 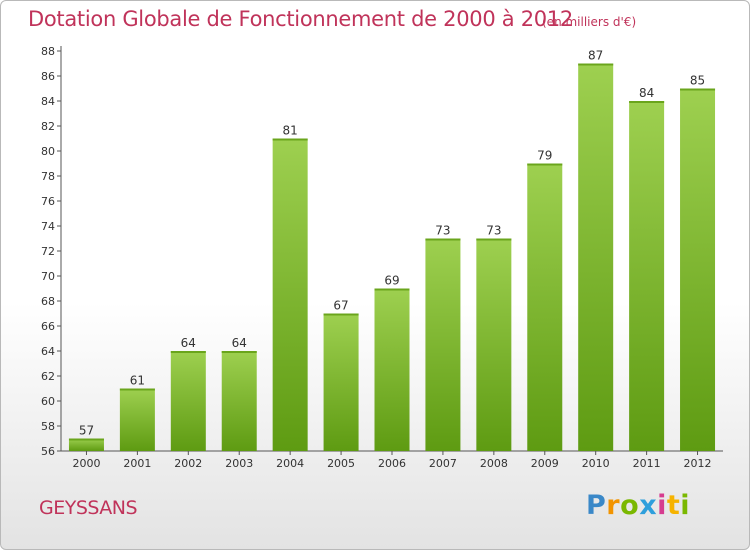 I want to click on y-tick-label: 74, so click(x=48, y=226).